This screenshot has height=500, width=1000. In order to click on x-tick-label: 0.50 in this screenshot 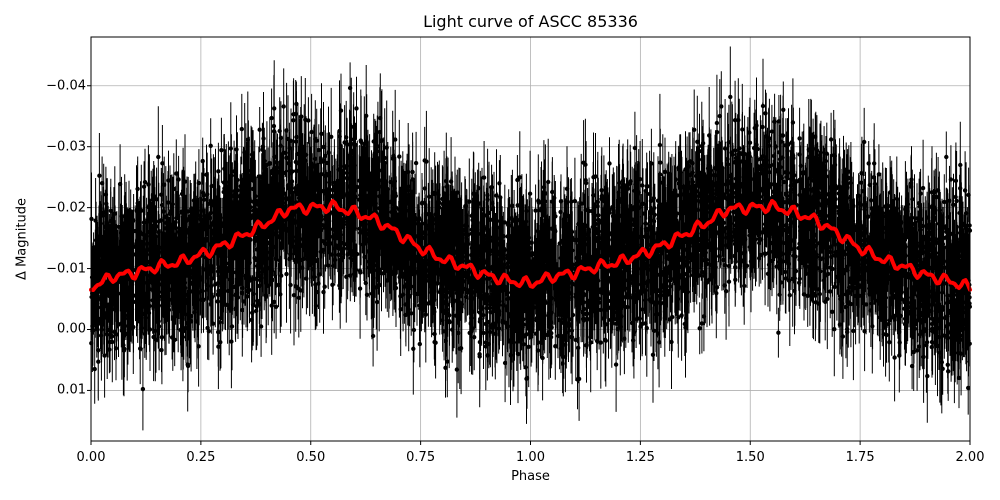, I will do `click(311, 457)`.